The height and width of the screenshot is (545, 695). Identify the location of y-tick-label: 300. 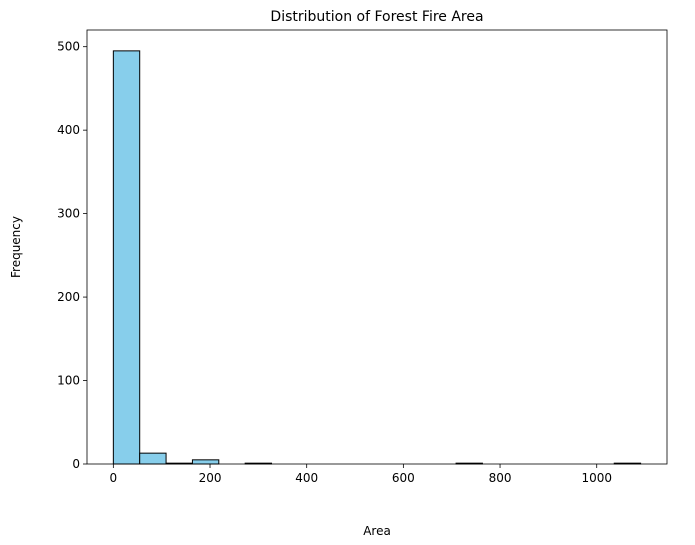
(68, 214).